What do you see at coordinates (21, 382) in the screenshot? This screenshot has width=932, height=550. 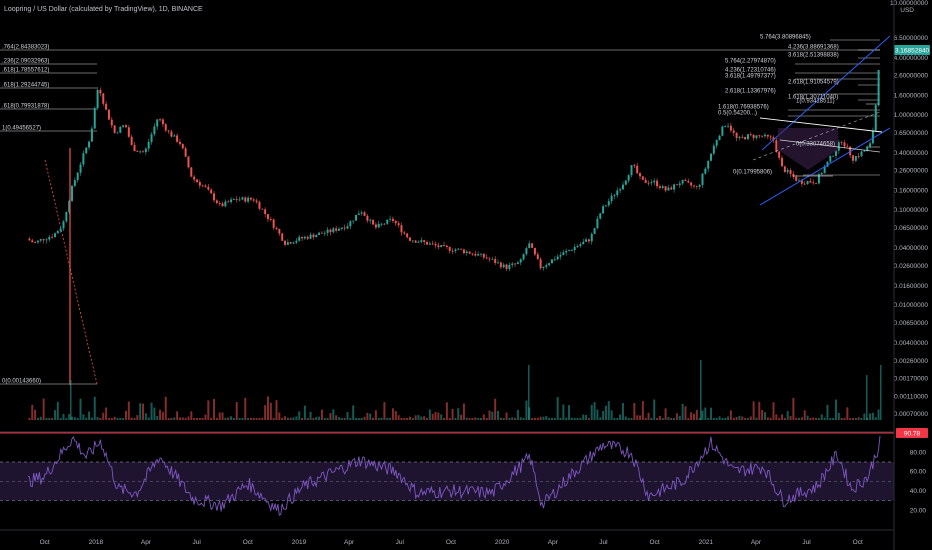 I see `fib-left-label: 0(0.00143660)` at bounding box center [21, 382].